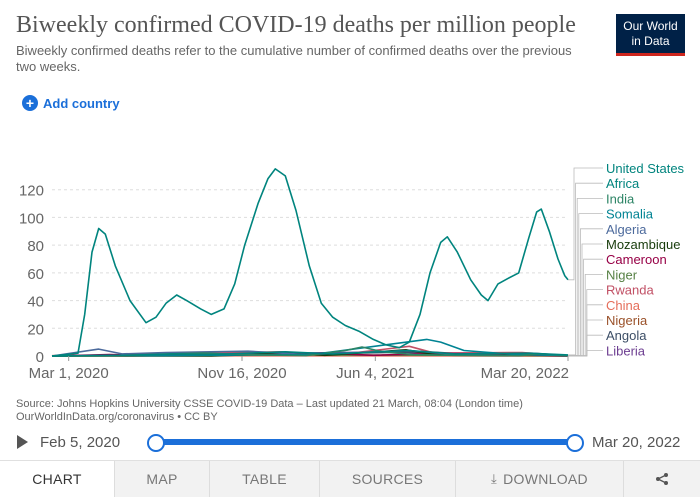 The image size is (700, 498). Describe the element at coordinates (310, 353) in the screenshot. I see `series-line-africa` at that location.